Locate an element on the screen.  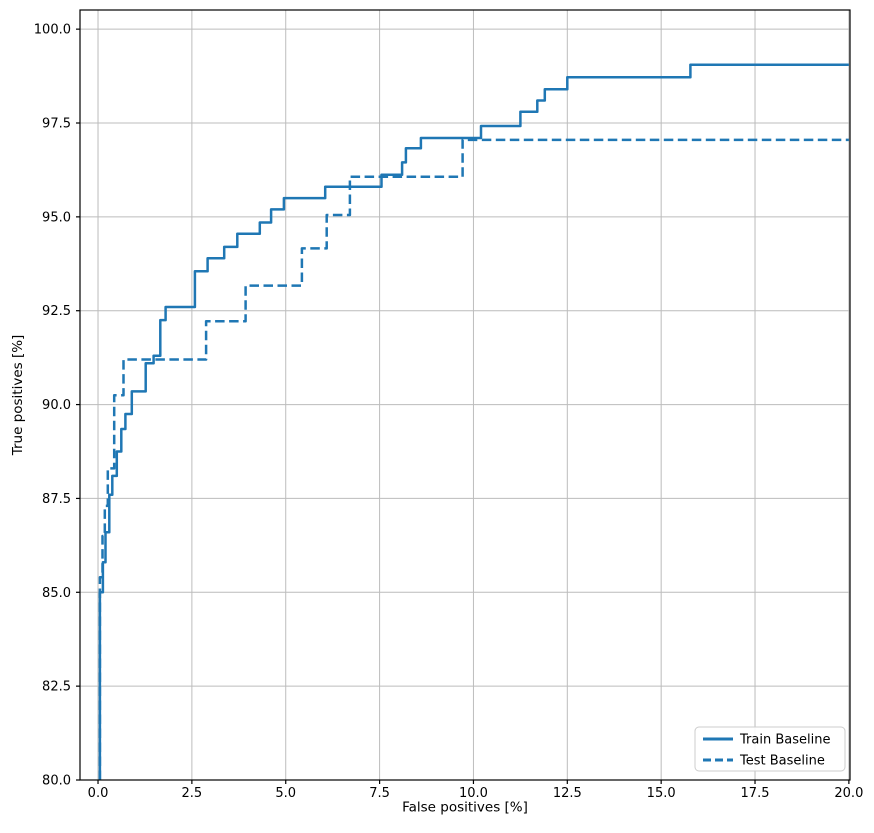
x-tick-label: 12.5 is located at coordinates (567, 793).